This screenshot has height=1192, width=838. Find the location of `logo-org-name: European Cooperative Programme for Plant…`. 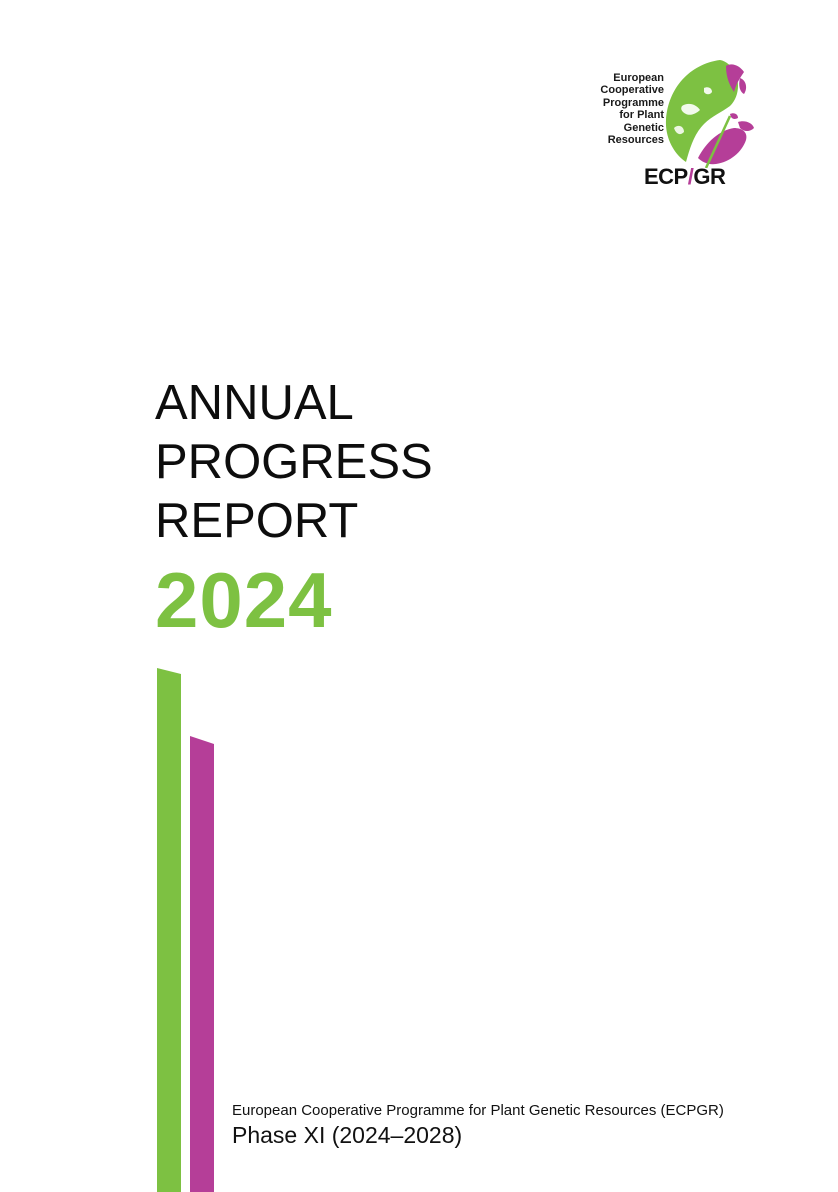

logo-org-name: European Cooperative Programme for Plant… is located at coordinates (604, 109).